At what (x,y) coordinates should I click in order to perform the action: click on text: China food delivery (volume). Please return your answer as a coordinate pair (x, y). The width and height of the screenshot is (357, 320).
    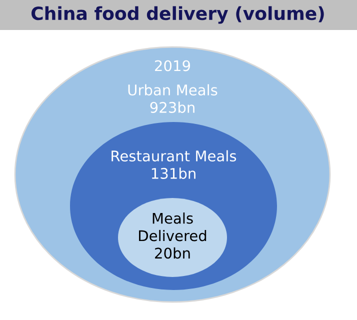
    Looking at the image, I should click on (178, 15).